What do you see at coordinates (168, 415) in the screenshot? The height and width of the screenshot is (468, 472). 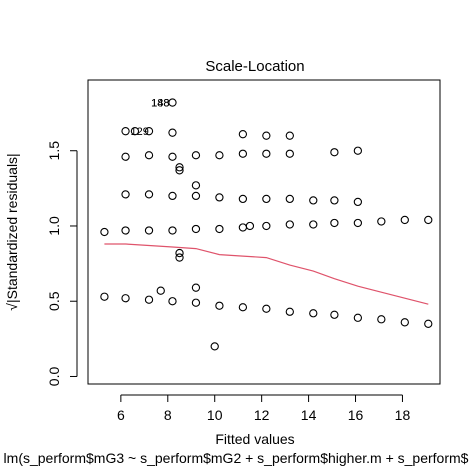 I see `x-tick-label: 8` at bounding box center [168, 415].